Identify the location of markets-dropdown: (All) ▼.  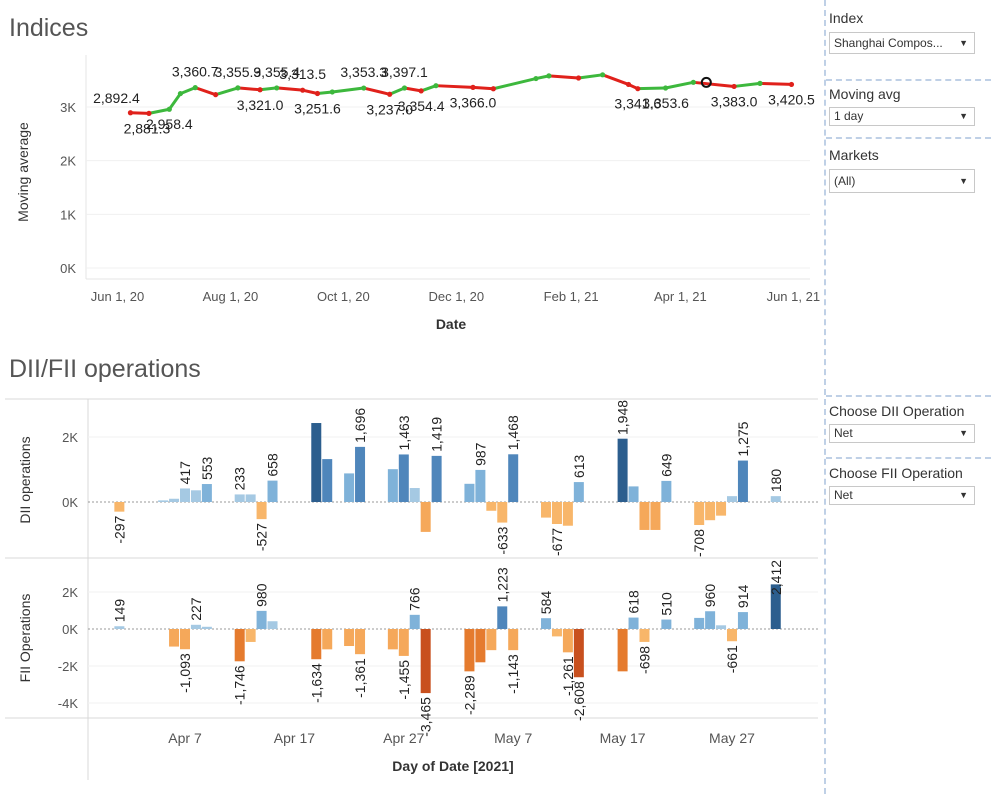
(902, 181).